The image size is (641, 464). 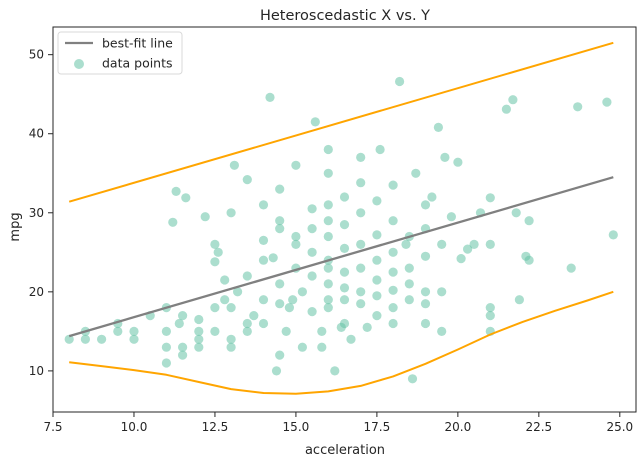 I want to click on y-axis-title: mpg, so click(x=15, y=226).